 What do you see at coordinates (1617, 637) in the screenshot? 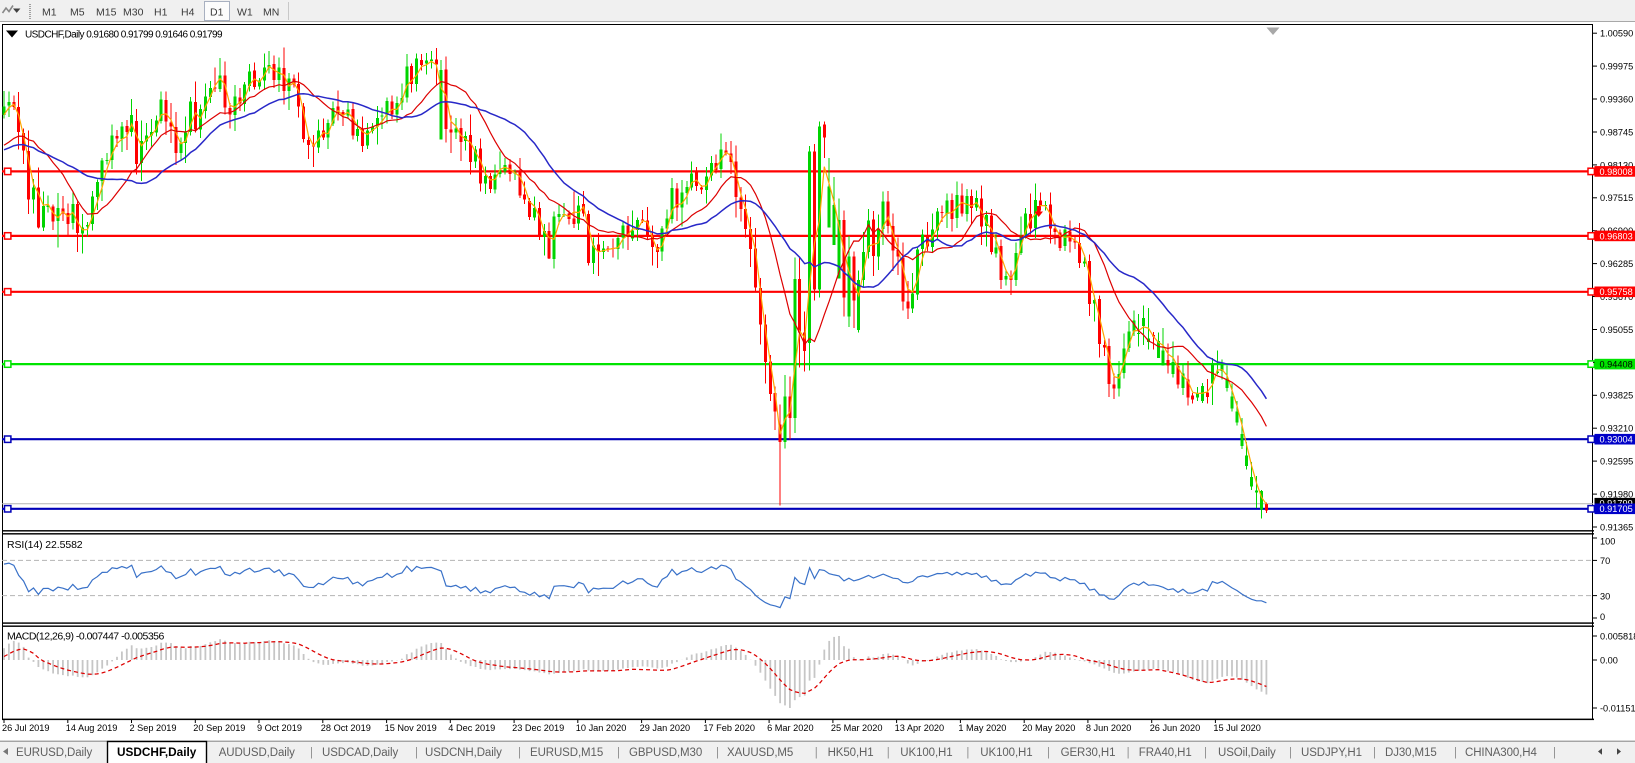
I see `svg-text: 0.005818` at bounding box center [1617, 637].